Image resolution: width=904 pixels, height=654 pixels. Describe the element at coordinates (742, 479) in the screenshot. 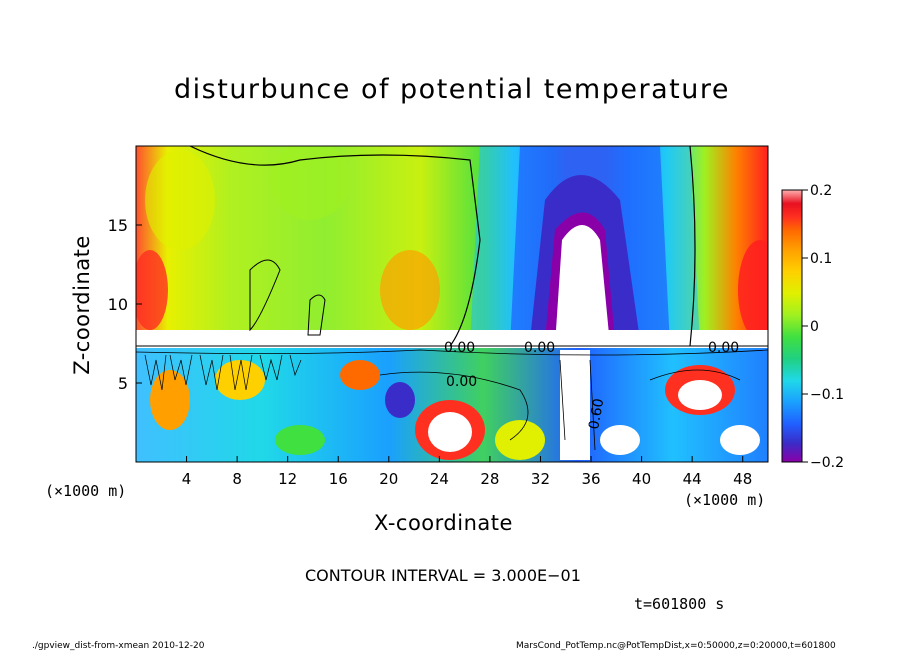

I see `x-tick-label: 48` at that location.